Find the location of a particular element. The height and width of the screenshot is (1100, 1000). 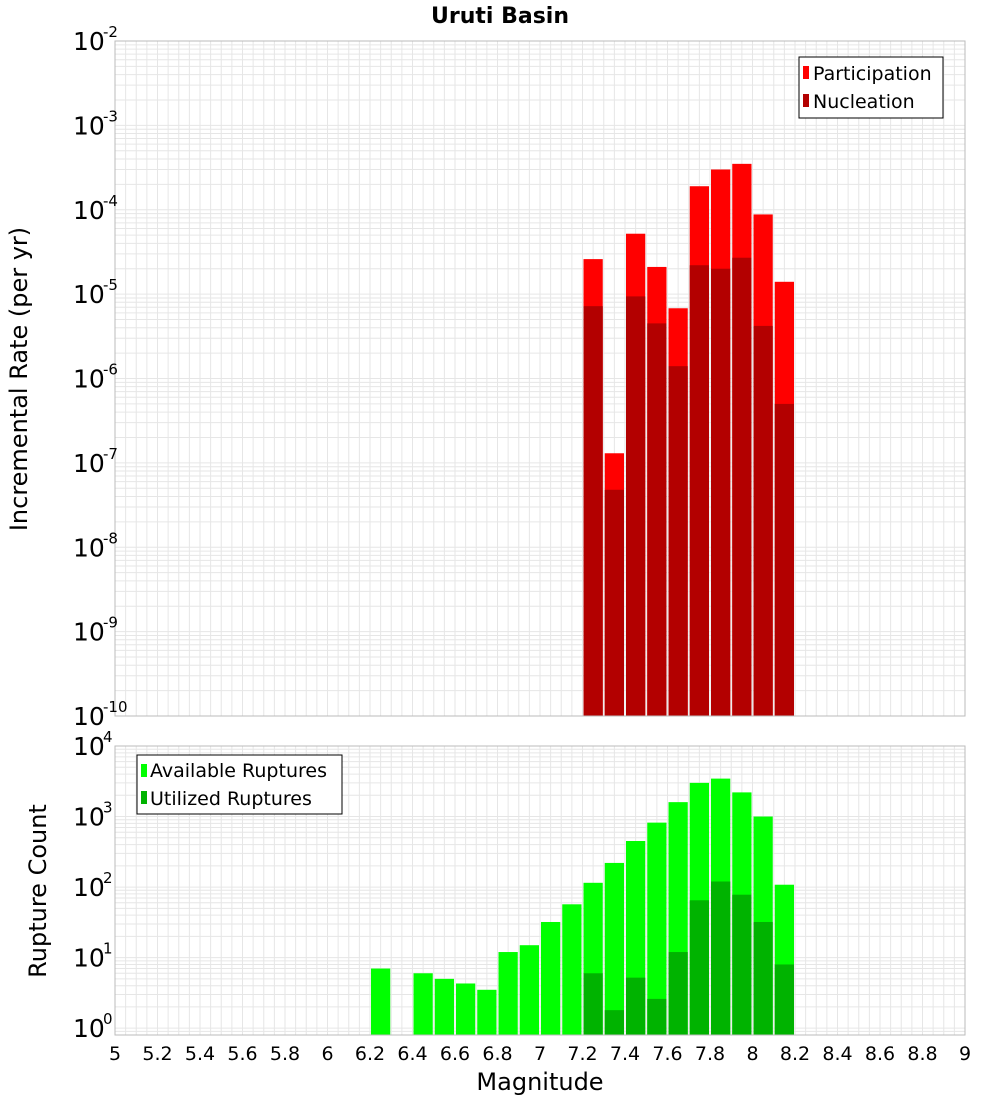

top-legend: Participation Nucleation is located at coordinates (871, 87).